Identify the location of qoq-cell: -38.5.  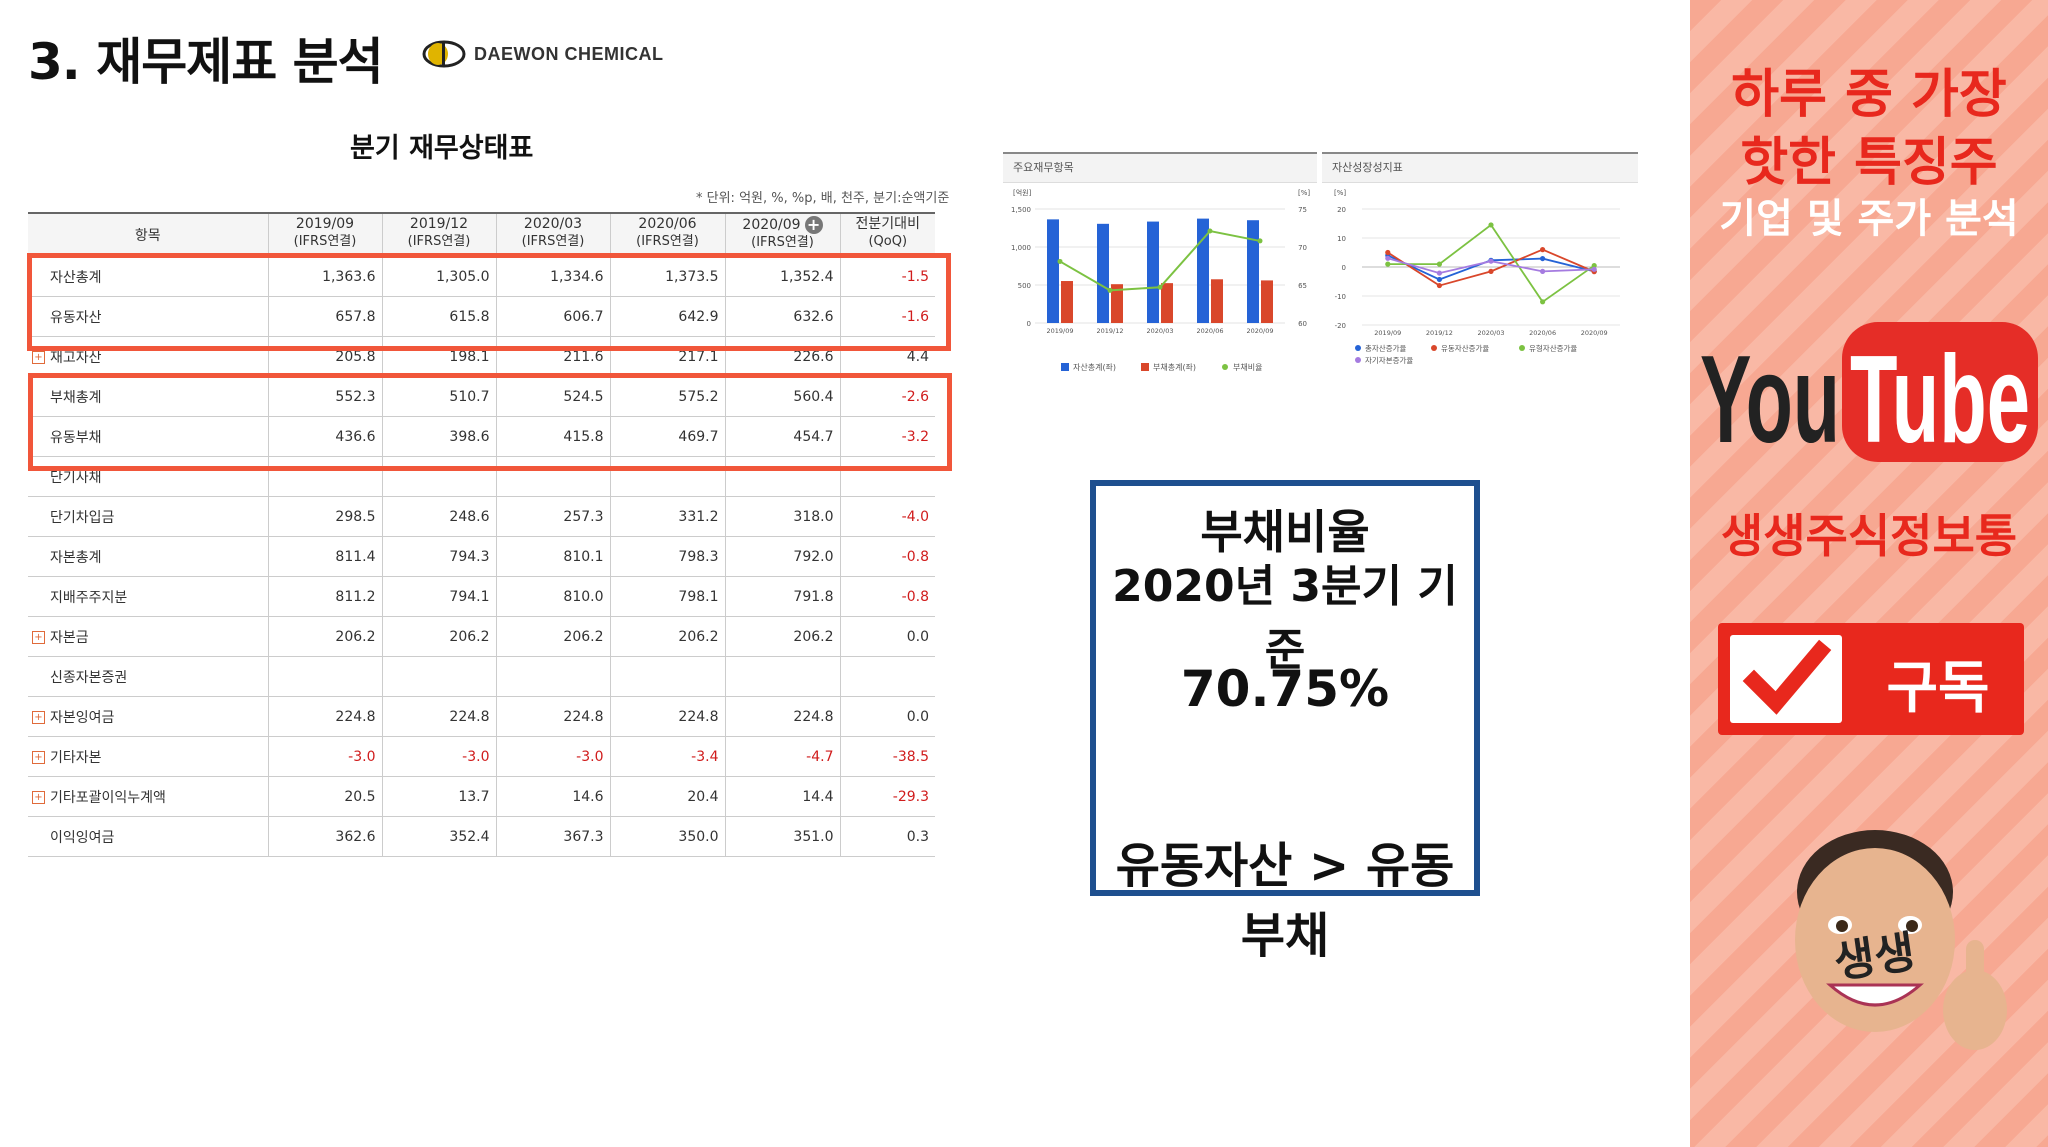
(887, 756).